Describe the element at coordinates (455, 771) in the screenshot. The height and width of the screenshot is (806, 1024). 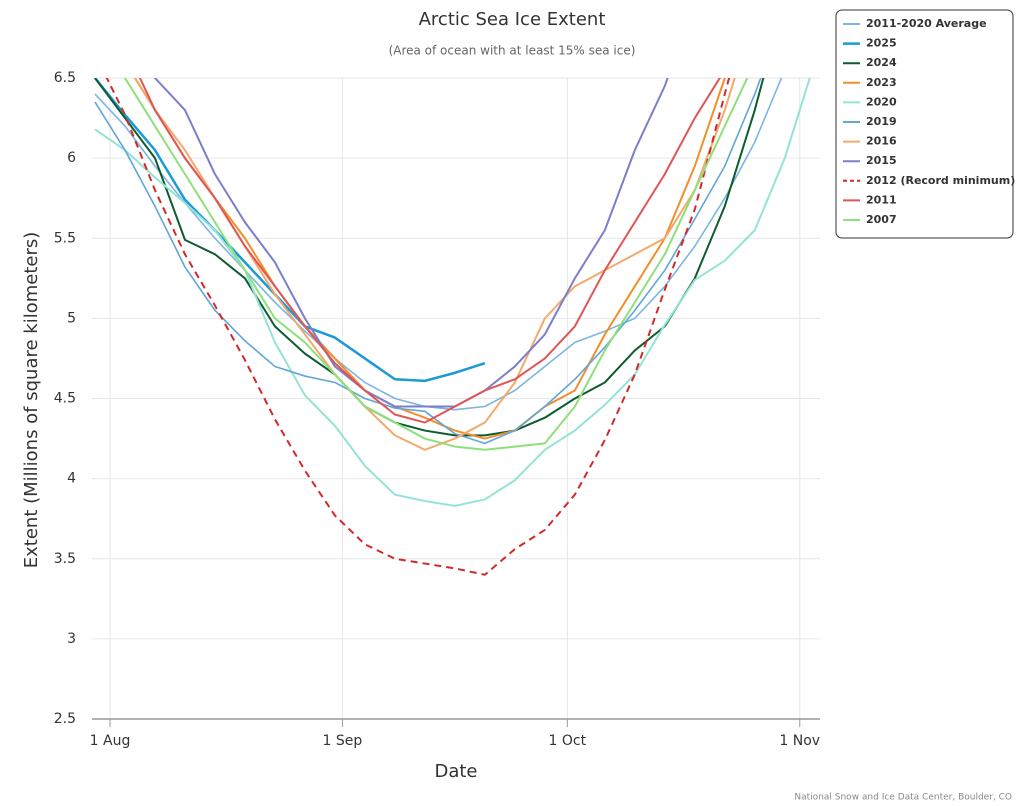
I see `x-axis-label: Date` at that location.